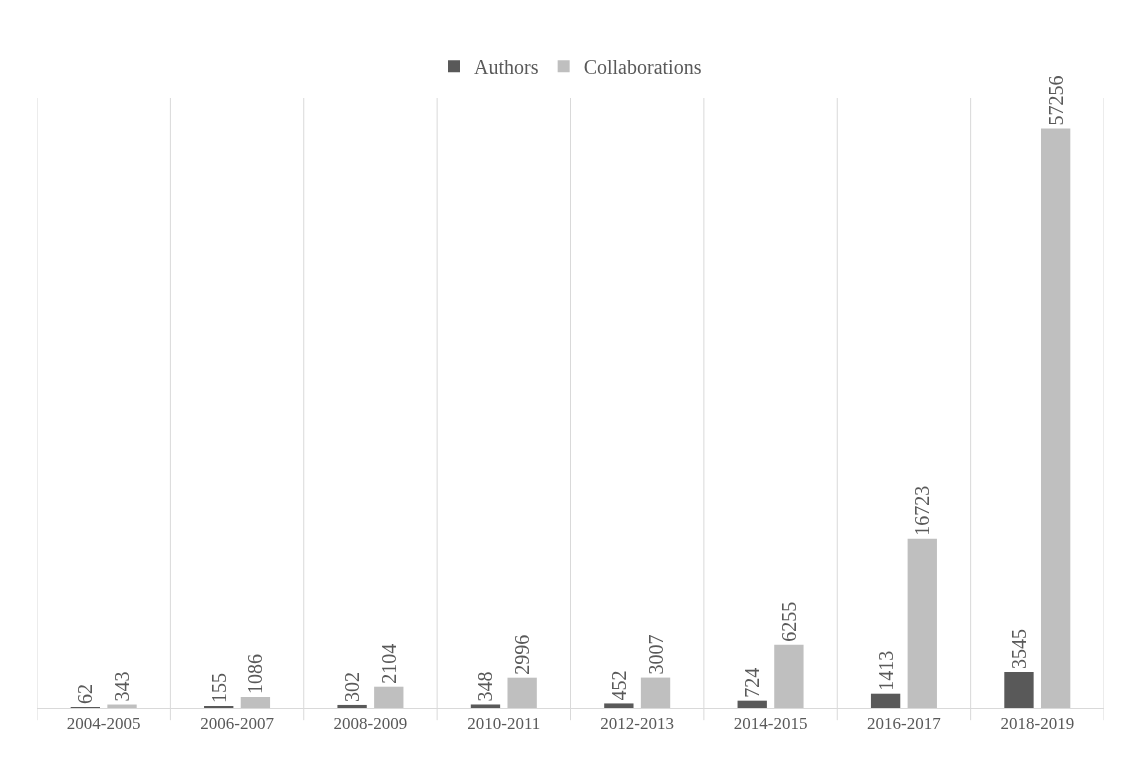 This screenshot has height=758, width=1124. What do you see at coordinates (1055, 100) in the screenshot?
I see `data-label: 57256` at bounding box center [1055, 100].